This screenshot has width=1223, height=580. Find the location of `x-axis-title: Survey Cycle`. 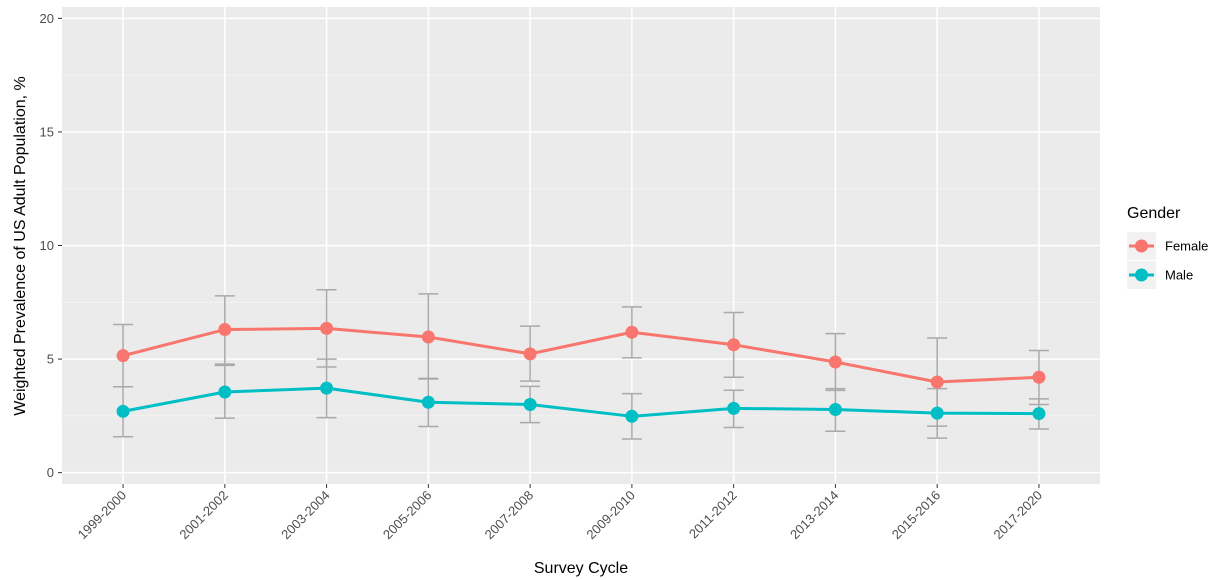

x-axis-title: Survey Cycle is located at coordinates (581, 568).